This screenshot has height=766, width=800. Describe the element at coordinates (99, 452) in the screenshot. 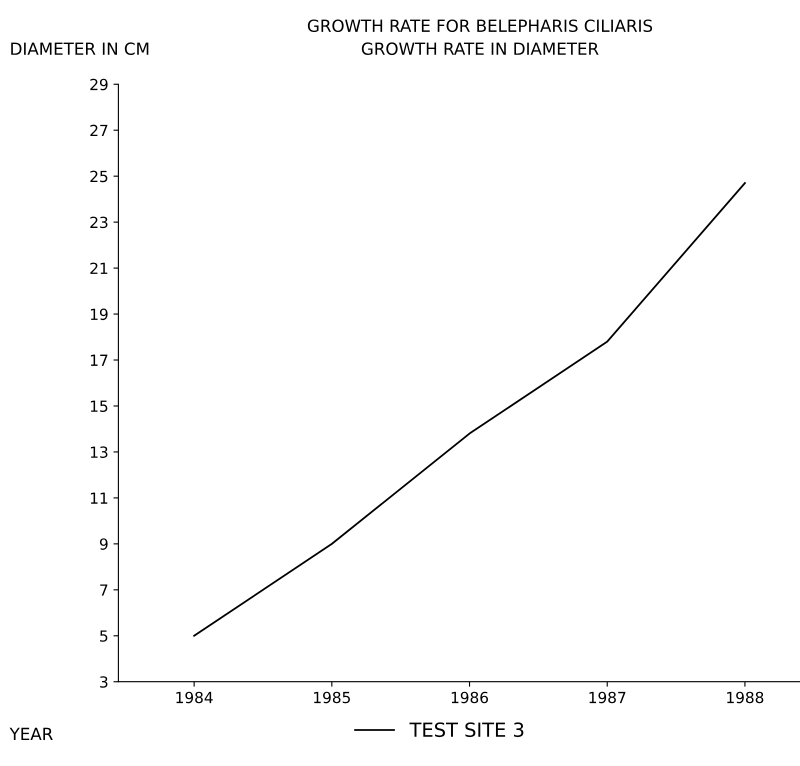

I see `y-tick-label: 13` at that location.